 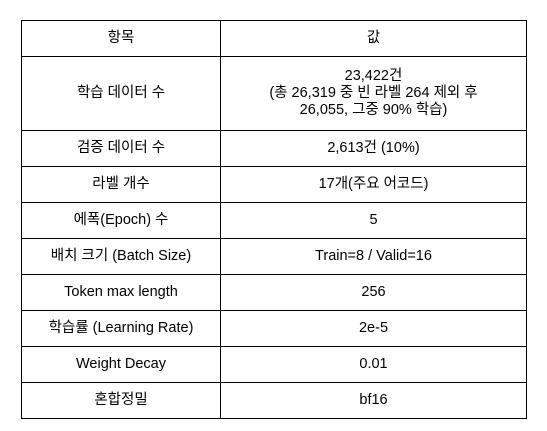 What do you see at coordinates (373, 400) in the screenshot?
I see `row-value: bf16` at bounding box center [373, 400].